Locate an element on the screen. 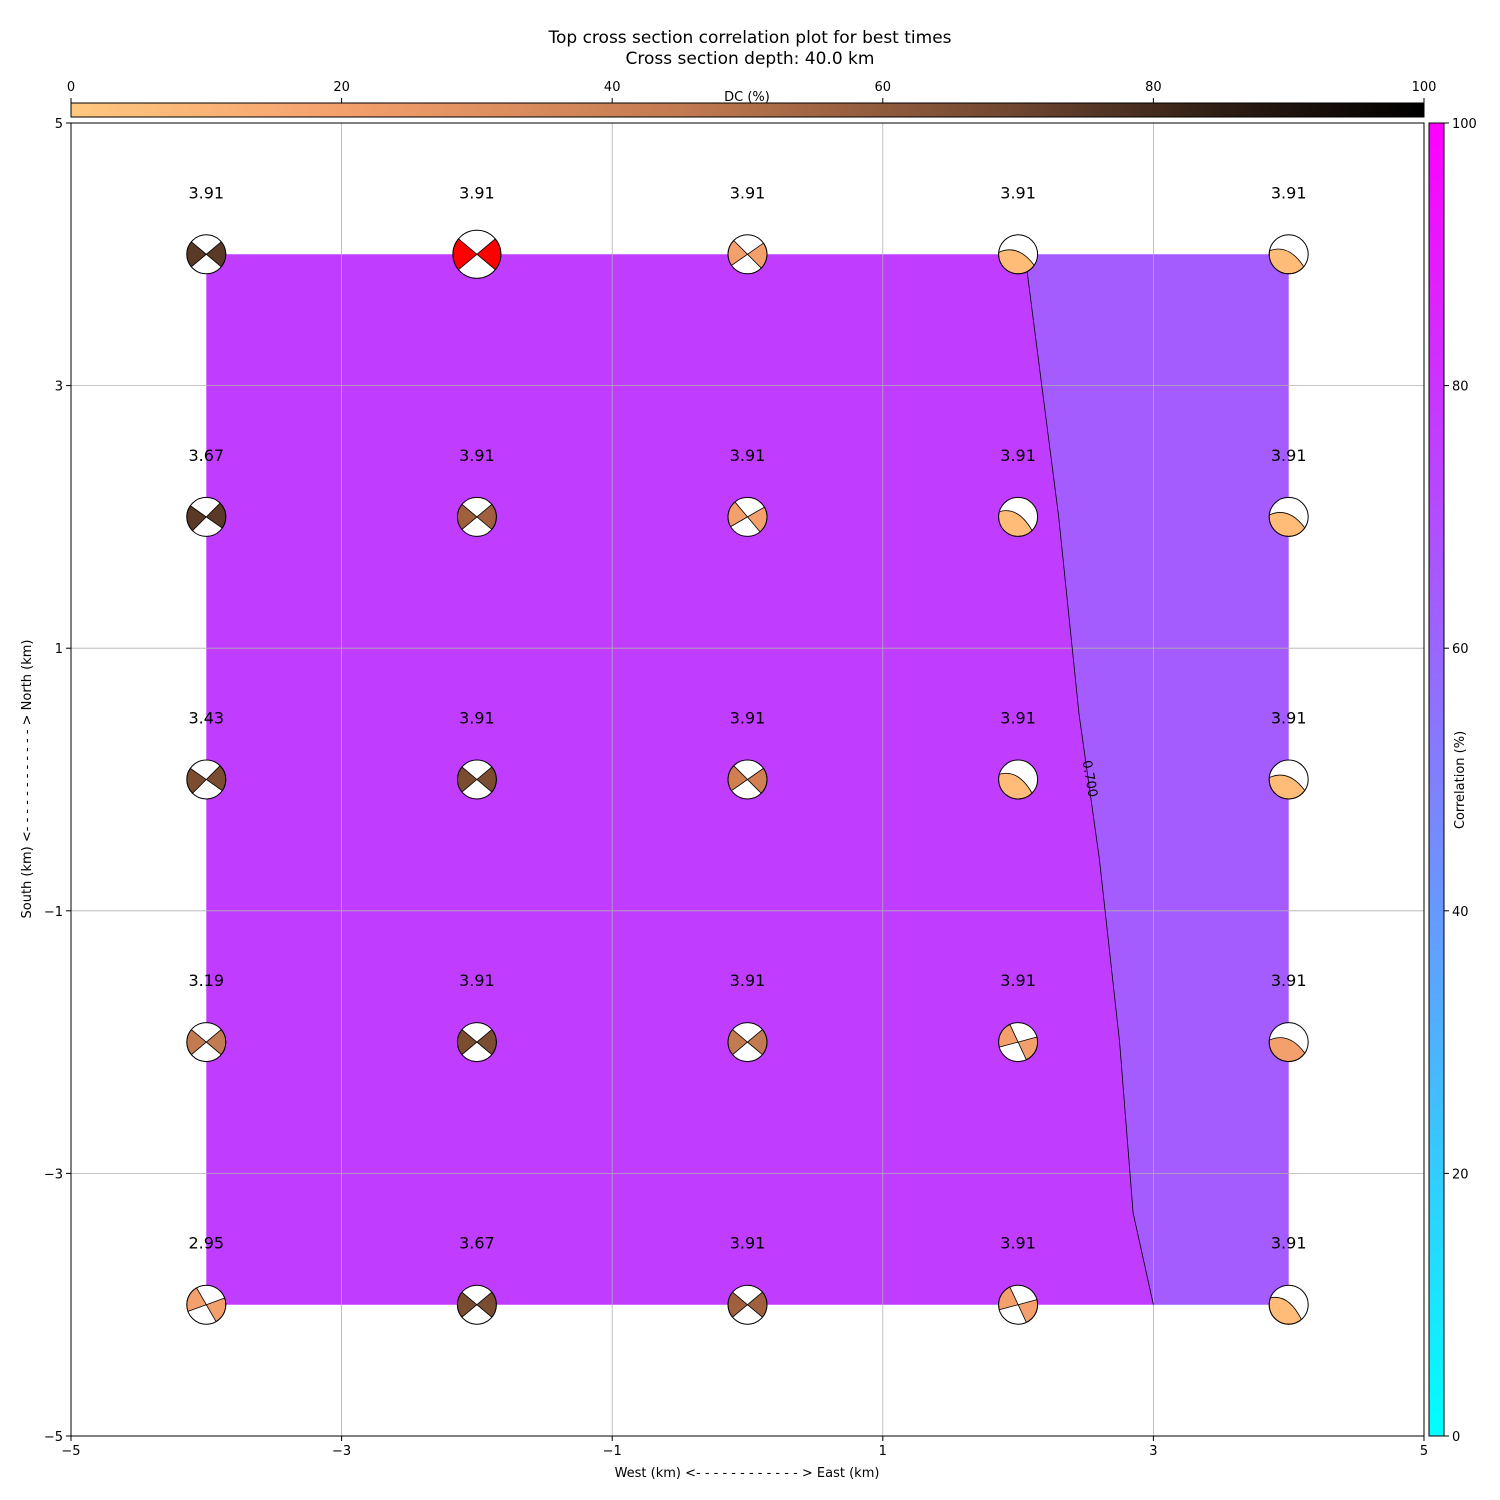 Image resolution: width=1500 pixels, height=1500 pixels. beachball-value-label: 3.67 is located at coordinates (206, 455).